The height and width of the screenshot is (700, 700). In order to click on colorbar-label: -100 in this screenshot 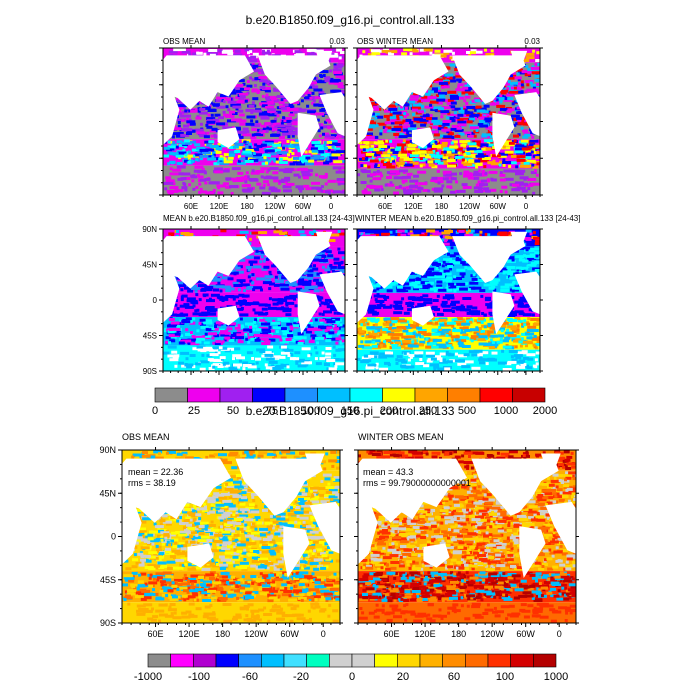, I will do `click(199, 677)`.